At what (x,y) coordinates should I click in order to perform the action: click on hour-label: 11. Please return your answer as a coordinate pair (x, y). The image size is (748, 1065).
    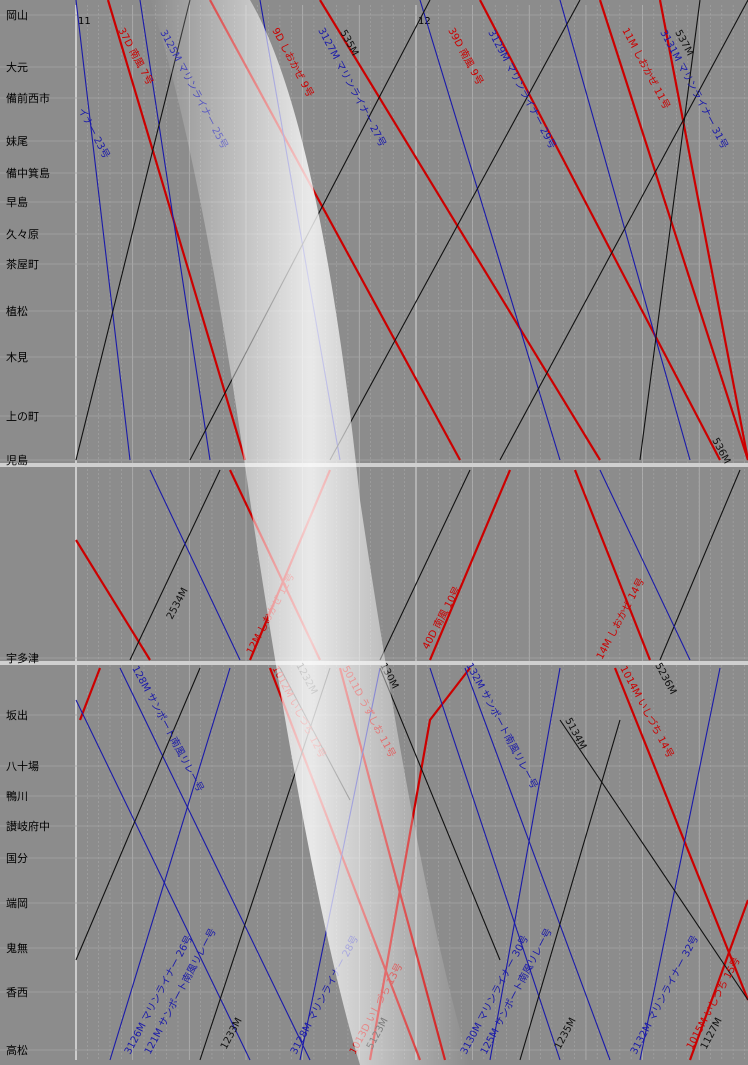
    Looking at the image, I should click on (84, 21).